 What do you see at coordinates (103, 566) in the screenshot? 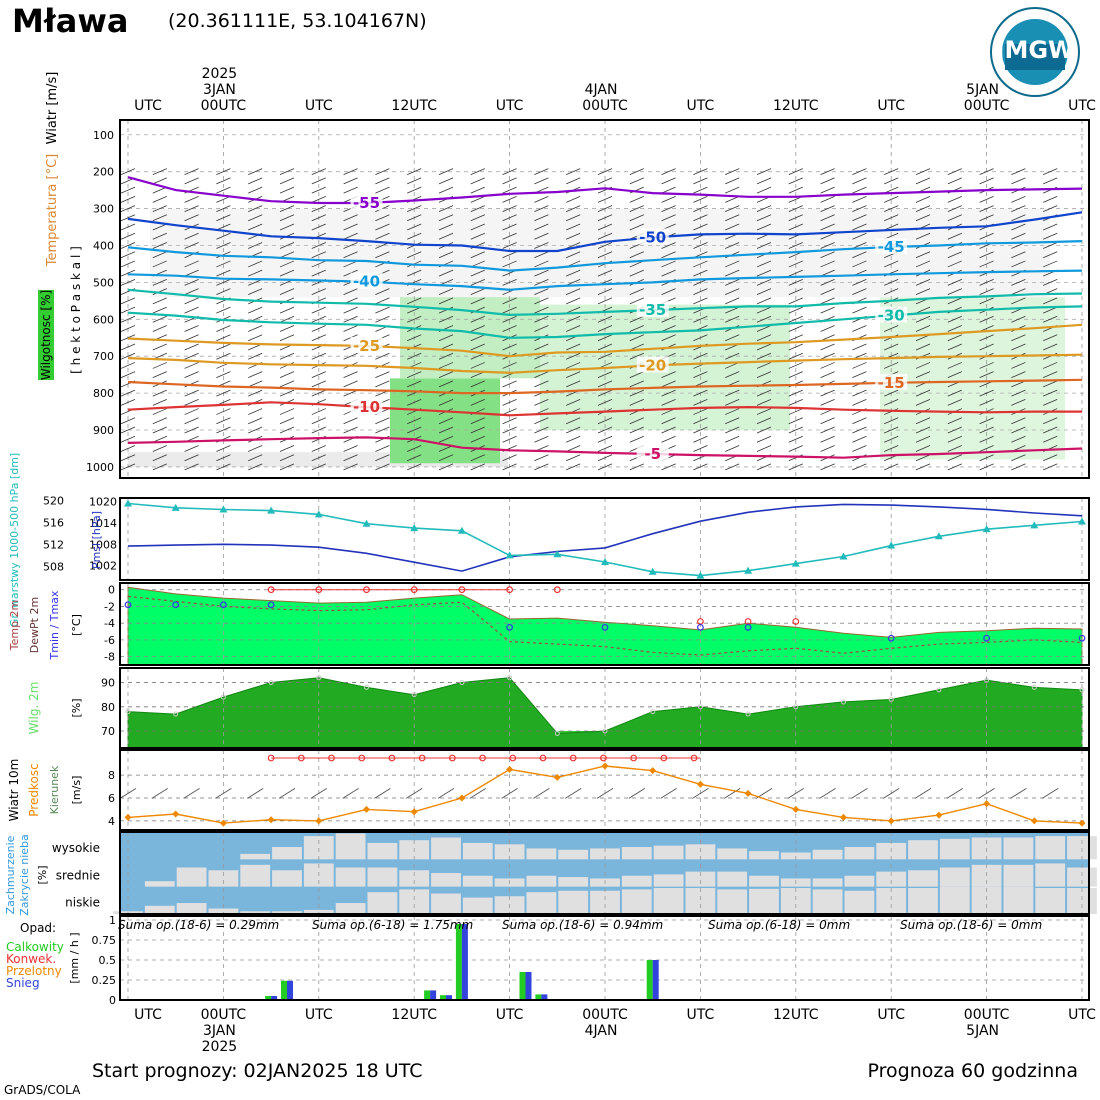
I see `pmsl-tick-label: 1002` at bounding box center [103, 566].